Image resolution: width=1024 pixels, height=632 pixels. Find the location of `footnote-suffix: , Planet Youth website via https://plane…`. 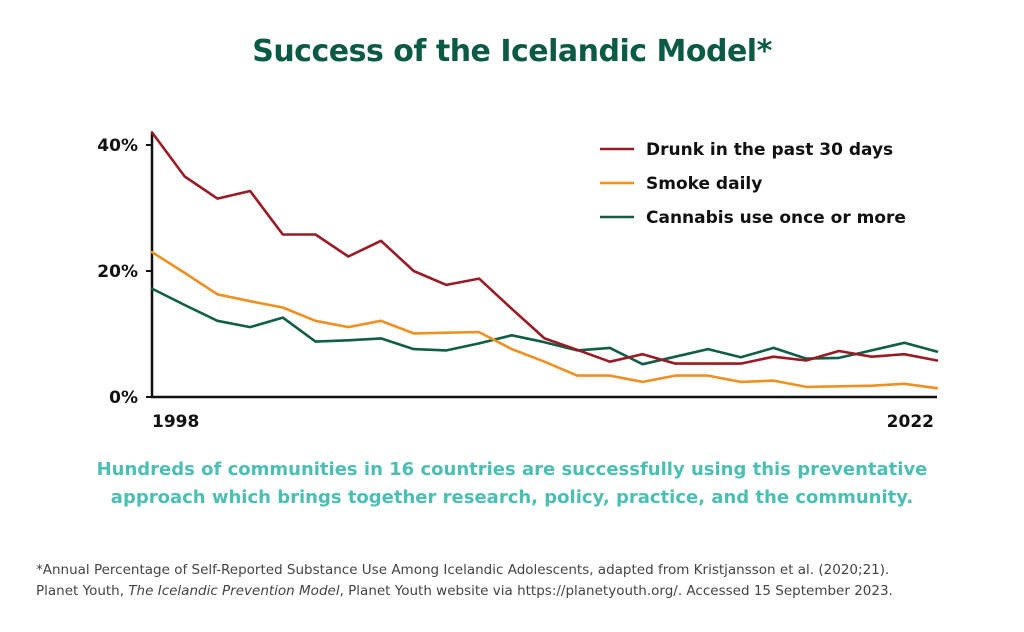

footnote-suffix: , Planet Youth website via https://plane… is located at coordinates (616, 591).